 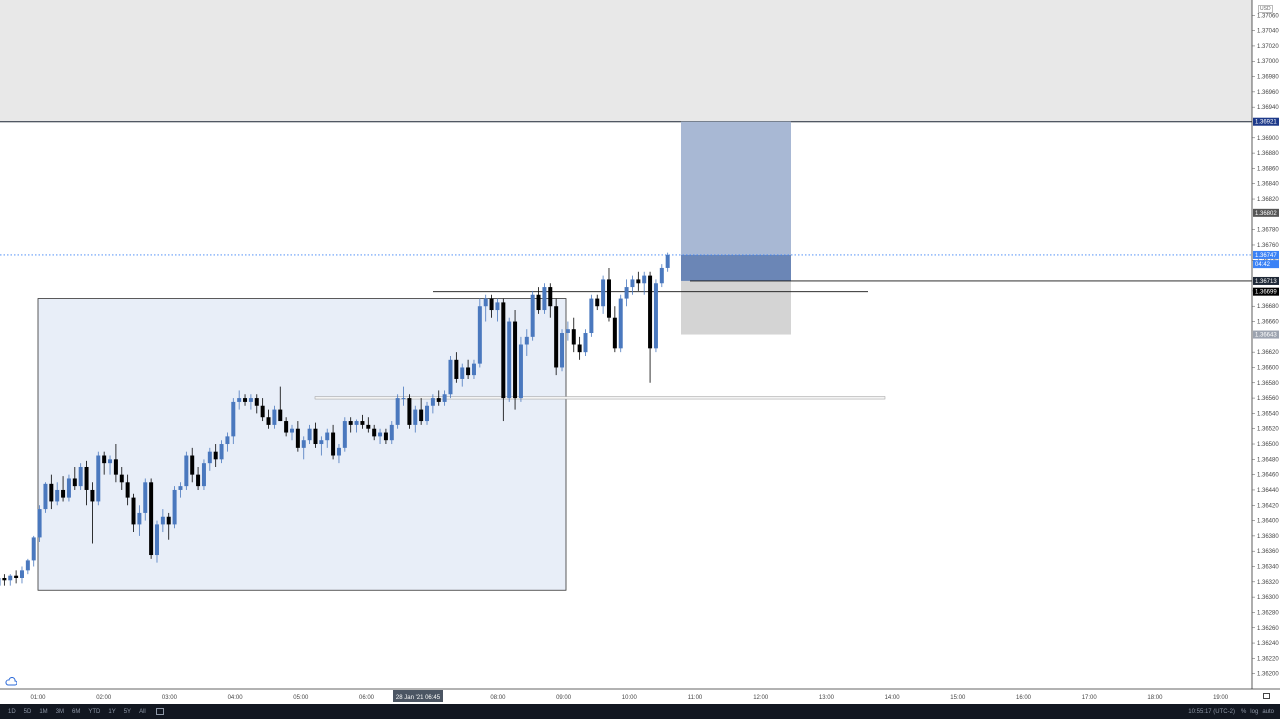 What do you see at coordinates (1268, 430) in the screenshot?
I see `y-tick-label: 1.36520` at bounding box center [1268, 430].